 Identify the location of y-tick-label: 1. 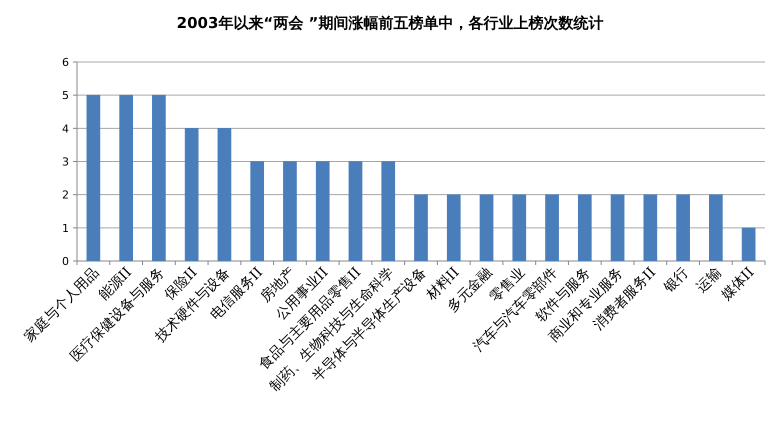
(65, 228).